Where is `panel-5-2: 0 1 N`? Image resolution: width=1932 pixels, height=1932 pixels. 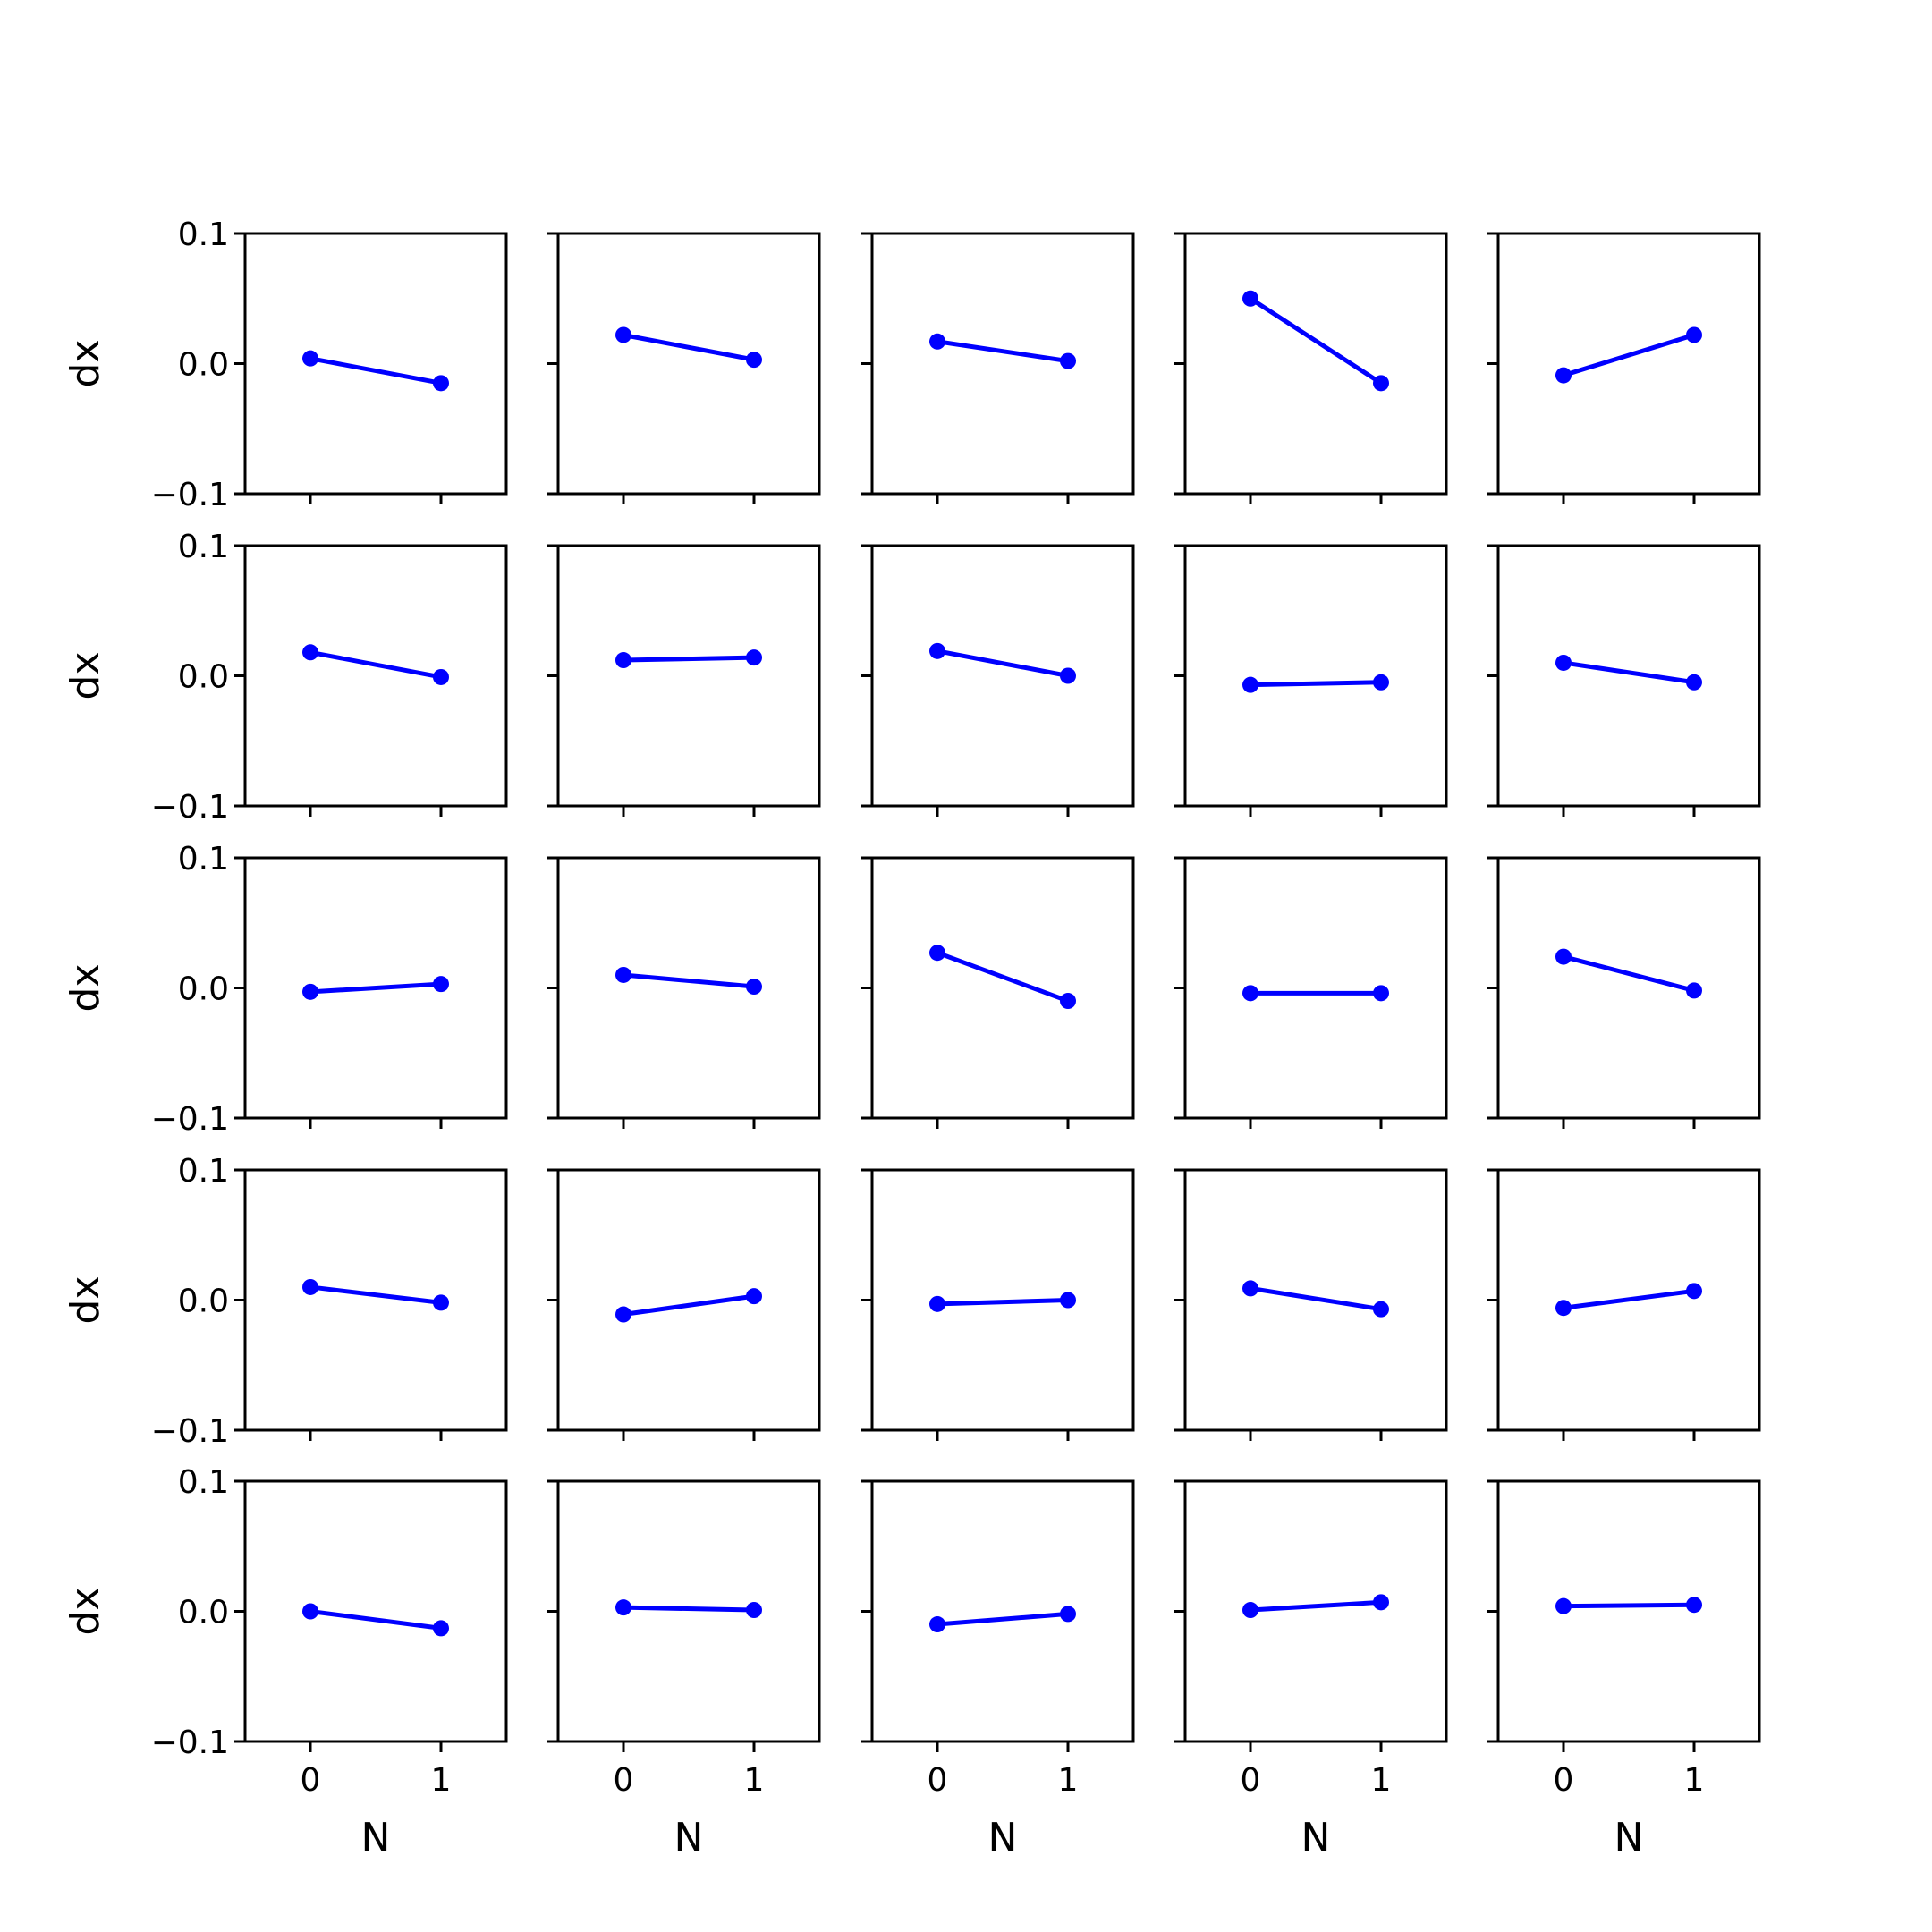
panel-5-2: 0 1 N is located at coordinates (684, 1669).